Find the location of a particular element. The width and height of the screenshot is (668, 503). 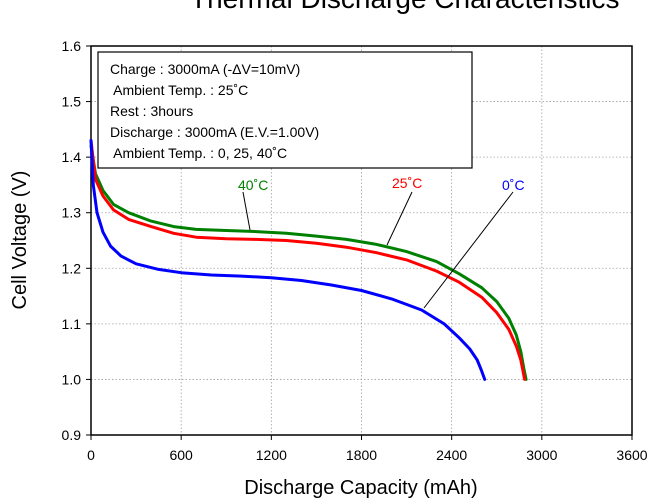

conditions-box-frame is located at coordinates (285, 110).